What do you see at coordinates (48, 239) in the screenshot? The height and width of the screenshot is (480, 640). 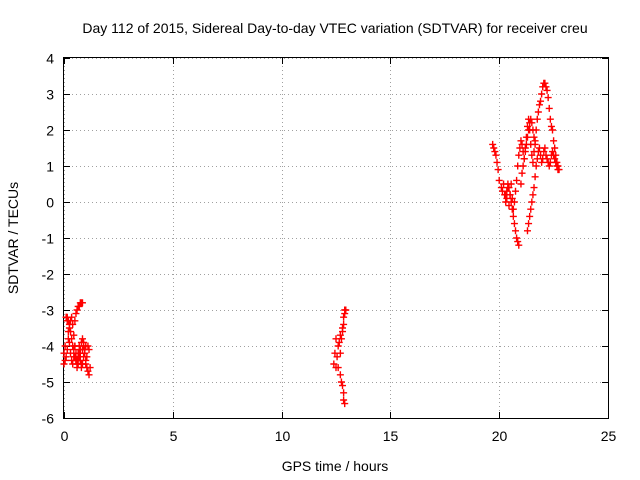 I see `y-tick-label: -1` at bounding box center [48, 239].